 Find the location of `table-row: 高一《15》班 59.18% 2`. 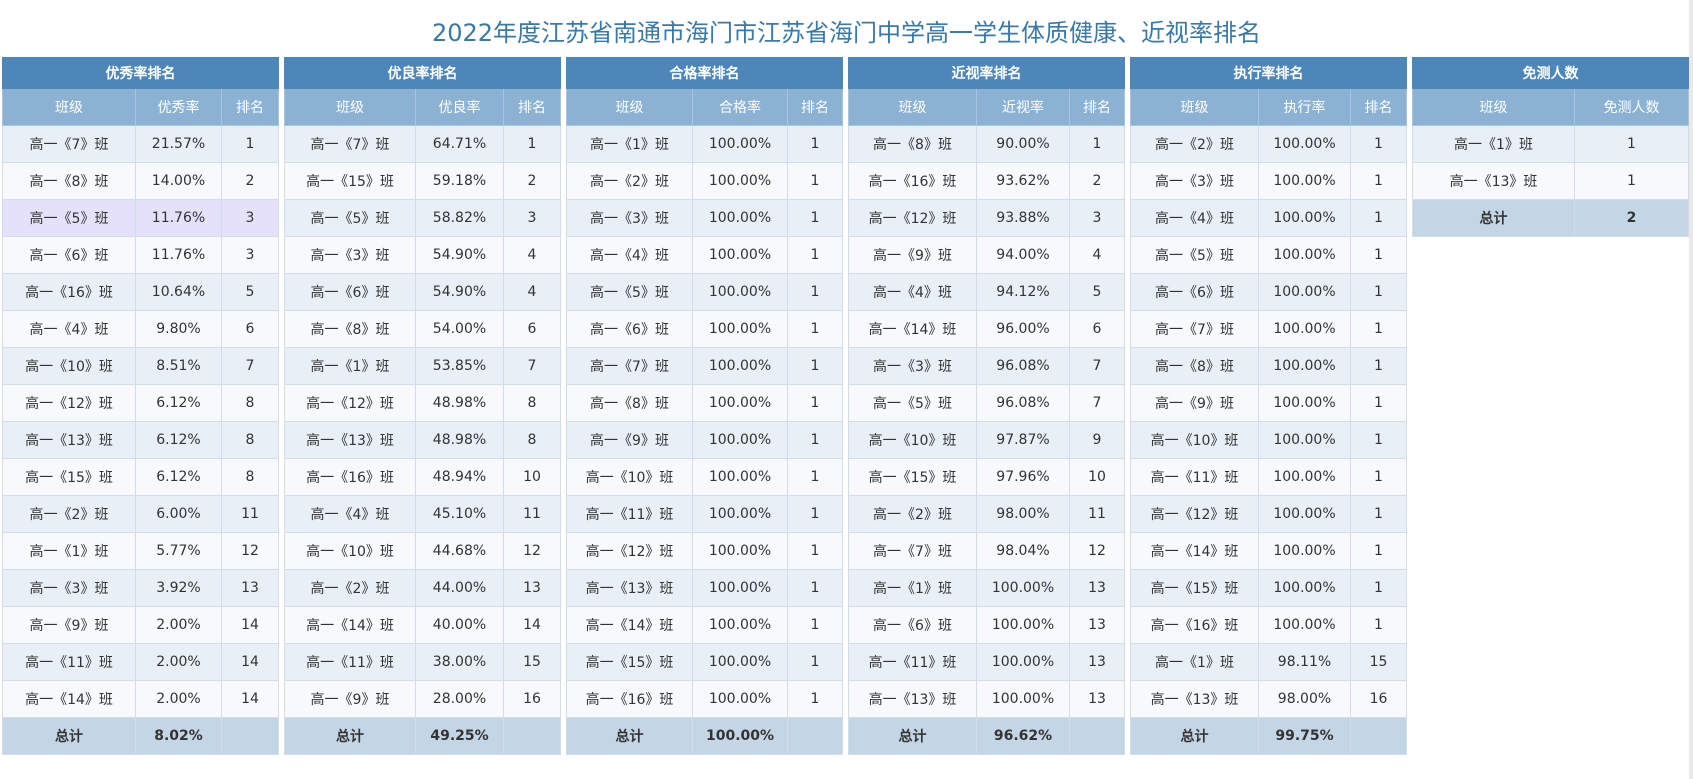

table-row: 高一《15》班 59.18% 2 is located at coordinates (423, 181).